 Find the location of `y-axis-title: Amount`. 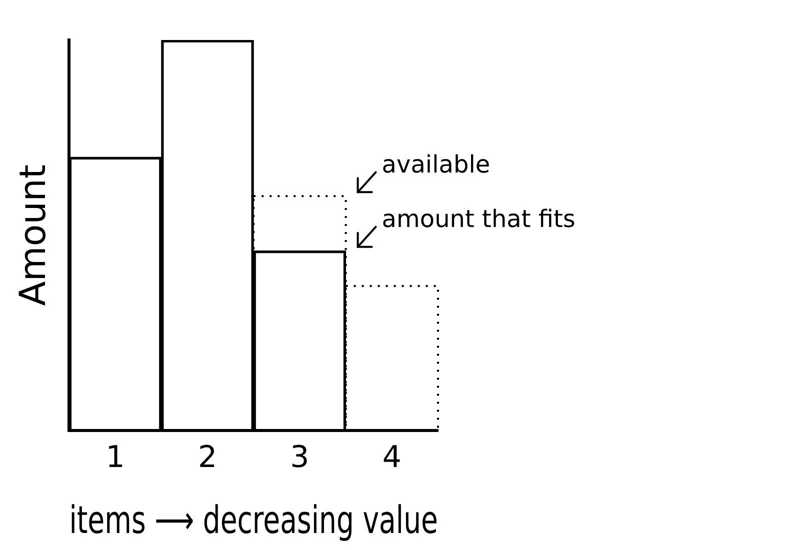

y-axis-title: Amount is located at coordinates (33, 235).